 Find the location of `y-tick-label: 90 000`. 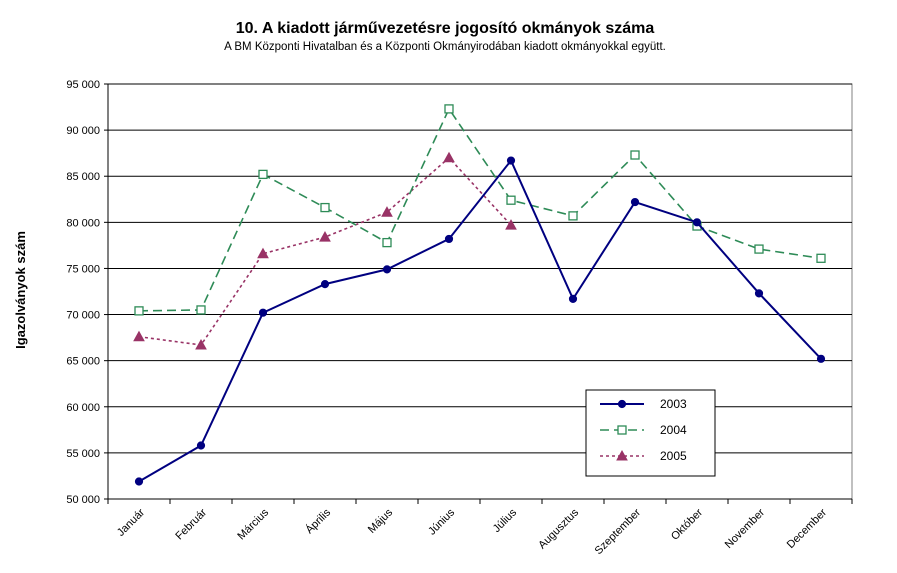

y-tick-label: 90 000 is located at coordinates (83, 131).